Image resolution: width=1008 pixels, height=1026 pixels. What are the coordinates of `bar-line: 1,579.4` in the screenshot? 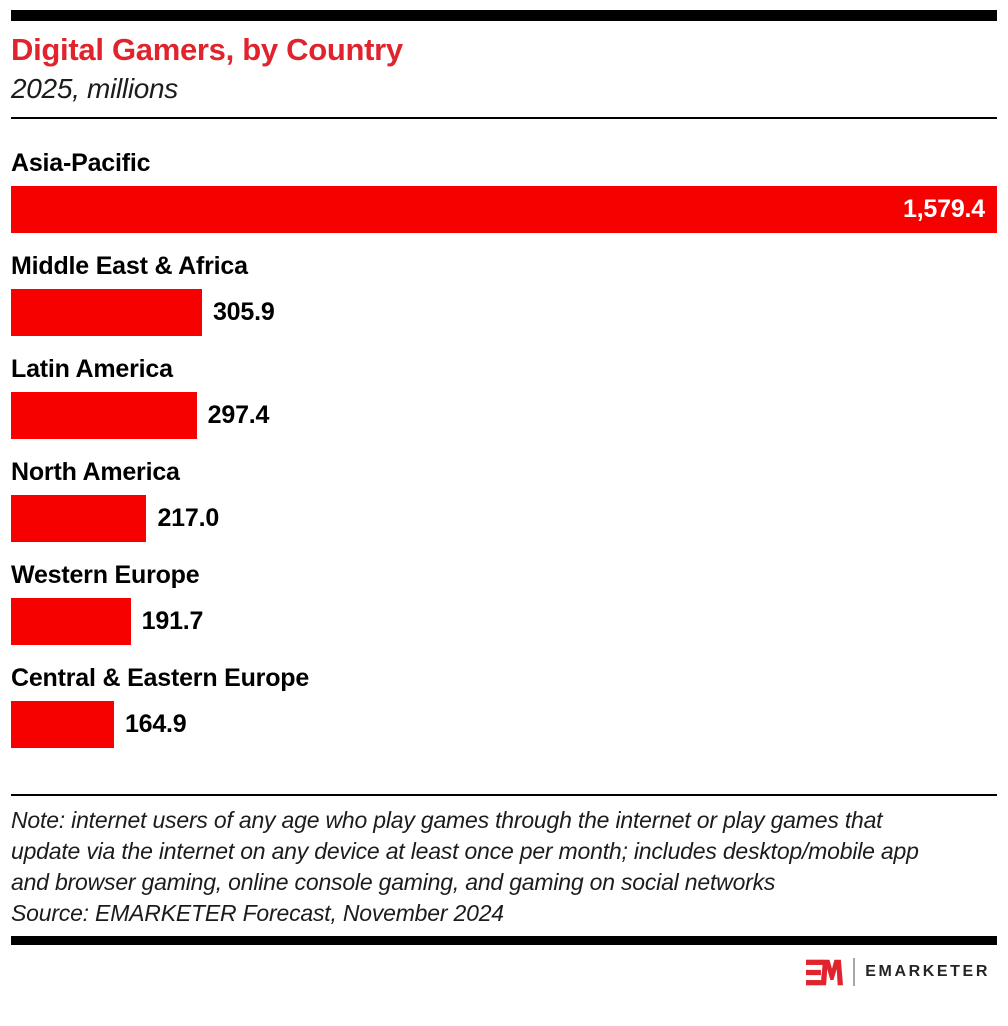 It's located at (504, 209).